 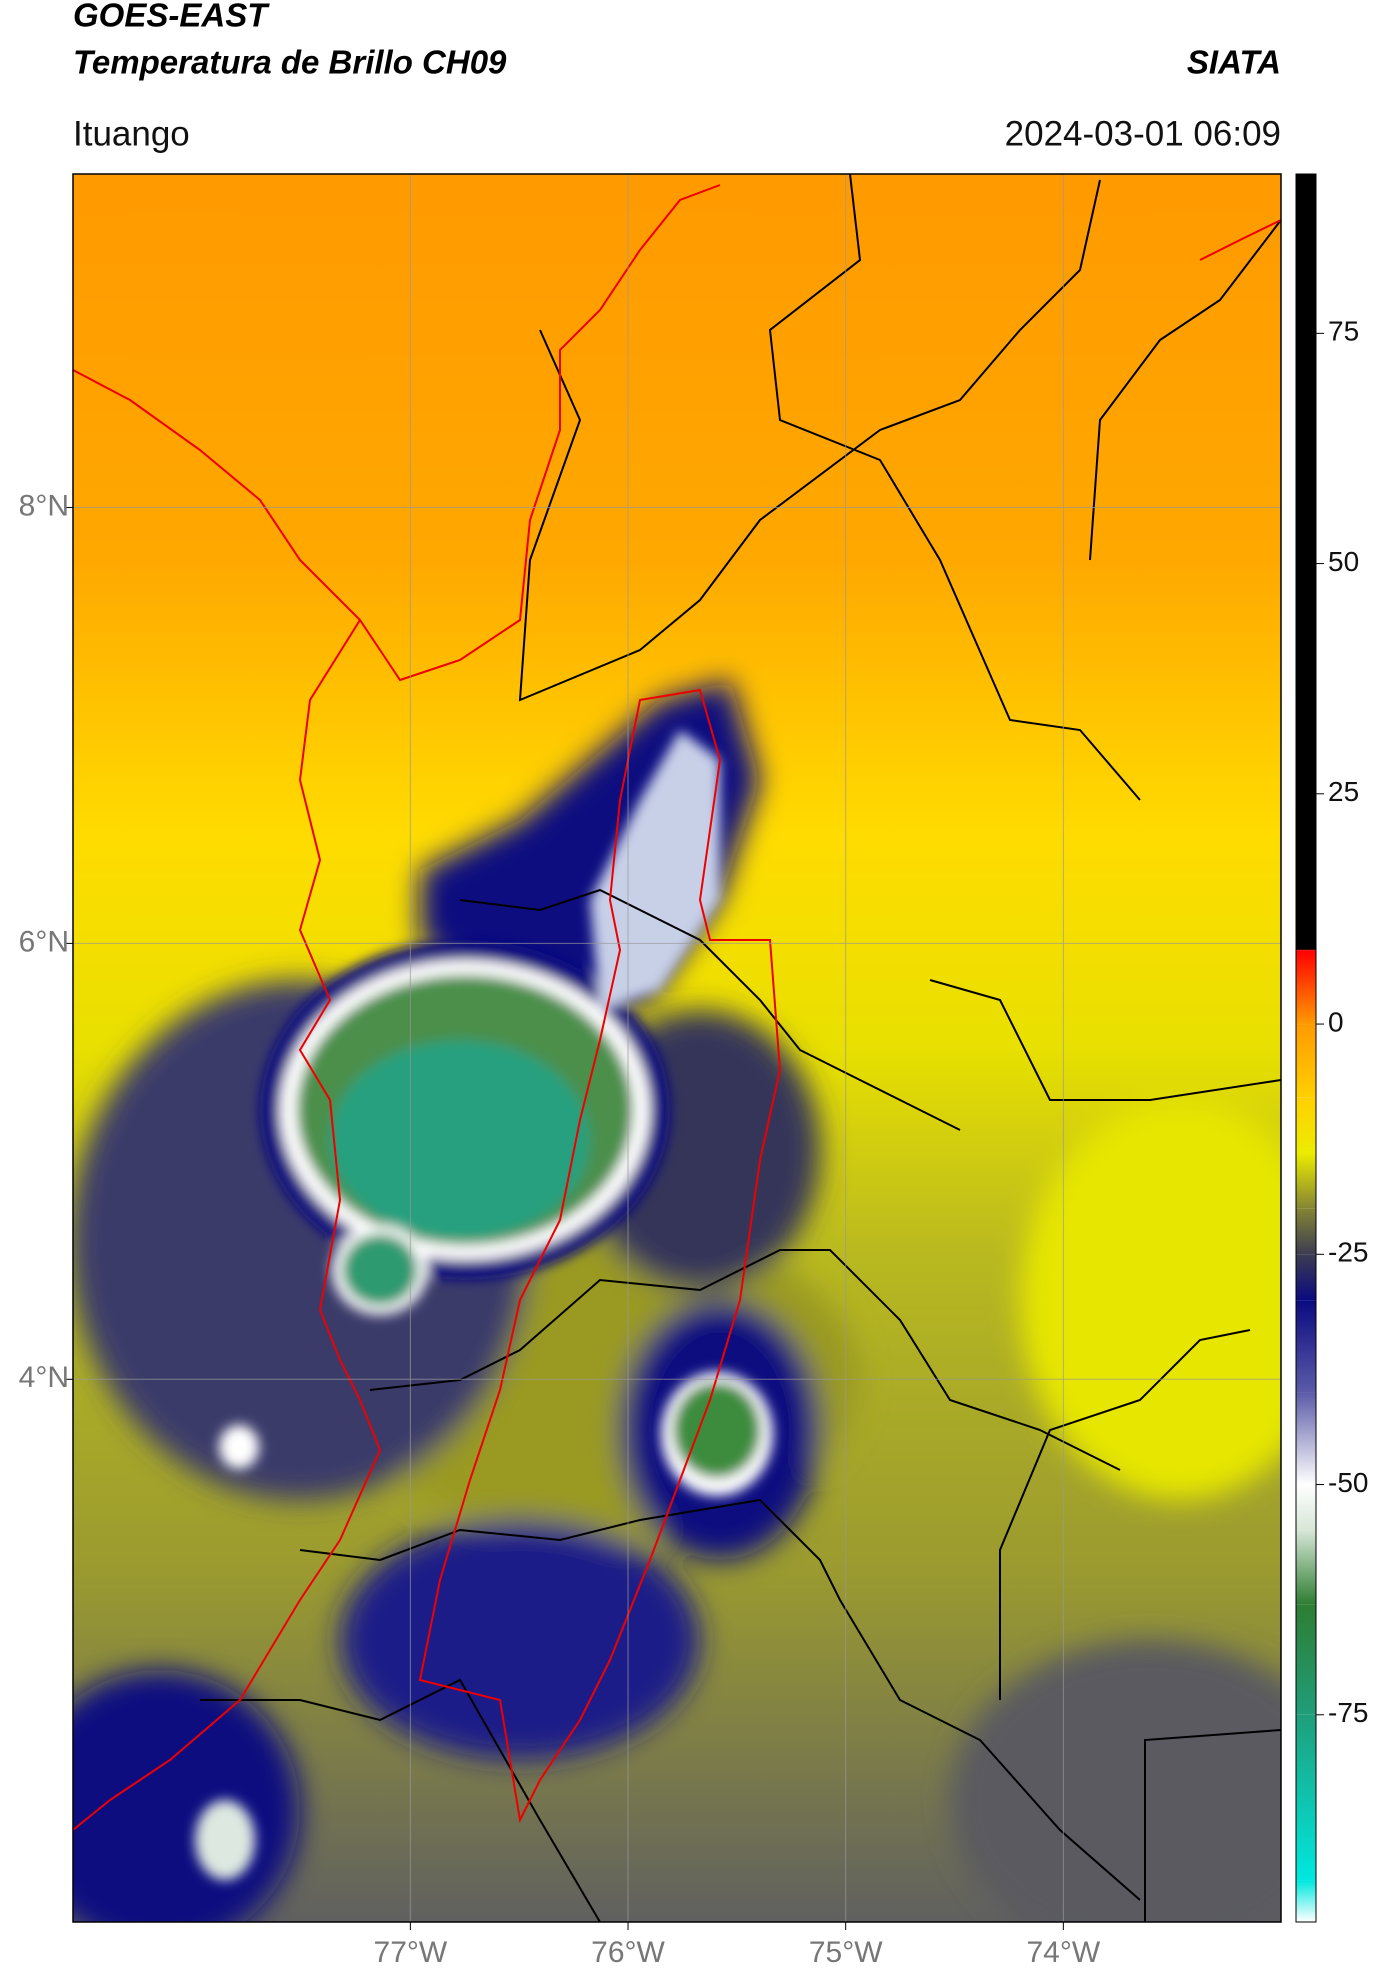 What do you see at coordinates (171, 17) in the screenshot?
I see `title: GOES-EAST` at bounding box center [171, 17].